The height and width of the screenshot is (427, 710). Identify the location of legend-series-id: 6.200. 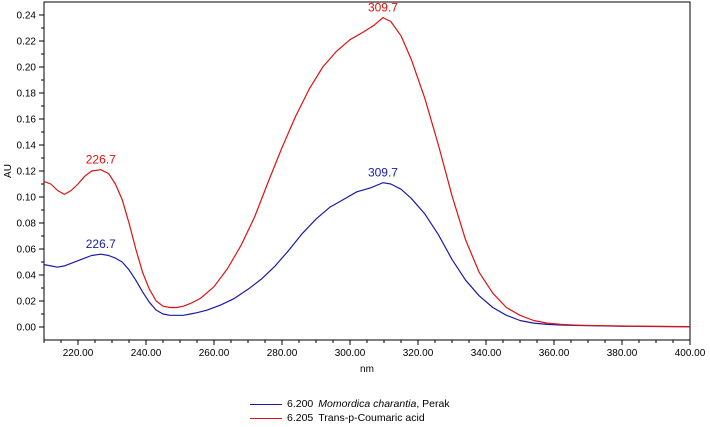
(300, 404).